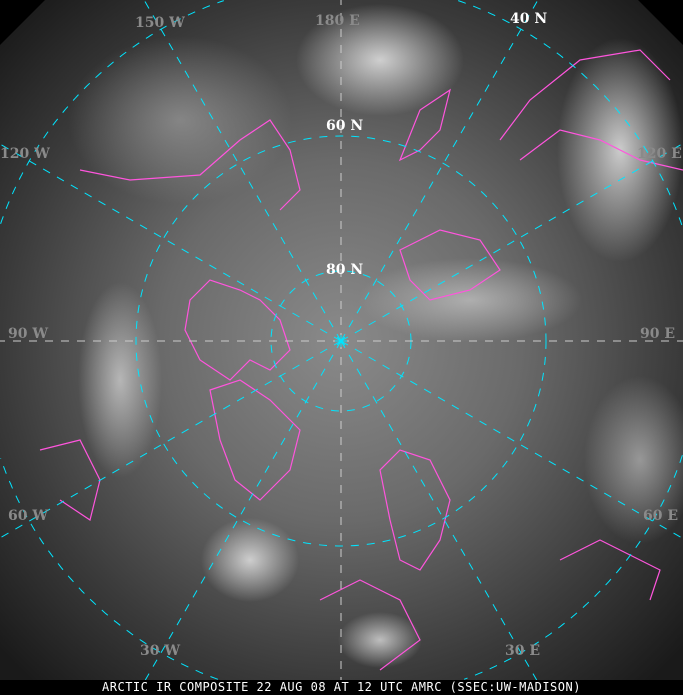 This screenshot has height=695, width=683. What do you see at coordinates (160, 23) in the screenshot?
I see `label-150w: 150 W` at bounding box center [160, 23].